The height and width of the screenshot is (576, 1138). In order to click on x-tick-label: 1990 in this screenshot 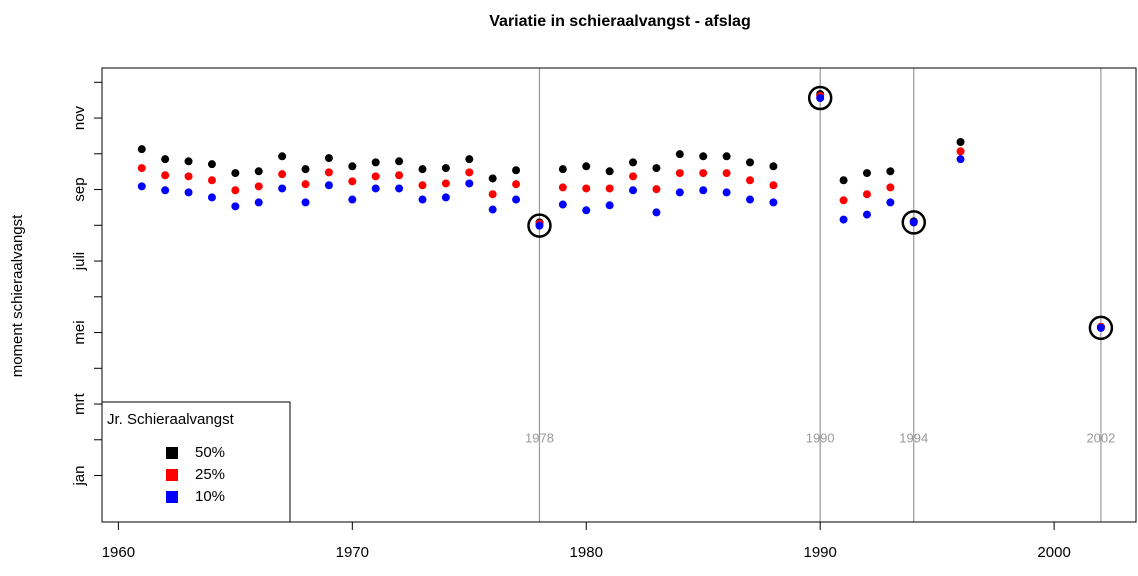, I will do `click(819, 552)`.